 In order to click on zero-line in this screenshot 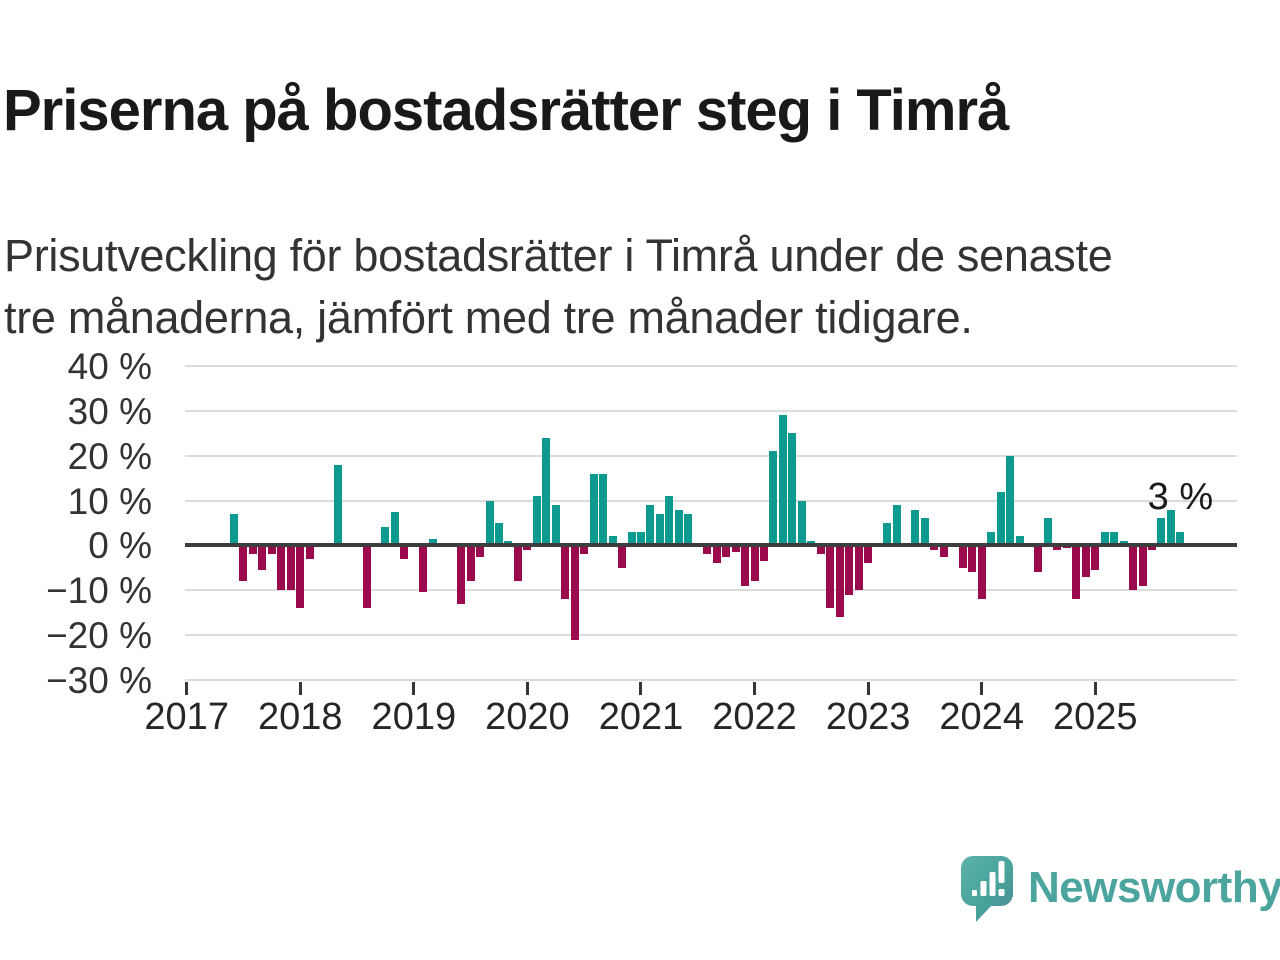, I will do `click(711, 545)`.